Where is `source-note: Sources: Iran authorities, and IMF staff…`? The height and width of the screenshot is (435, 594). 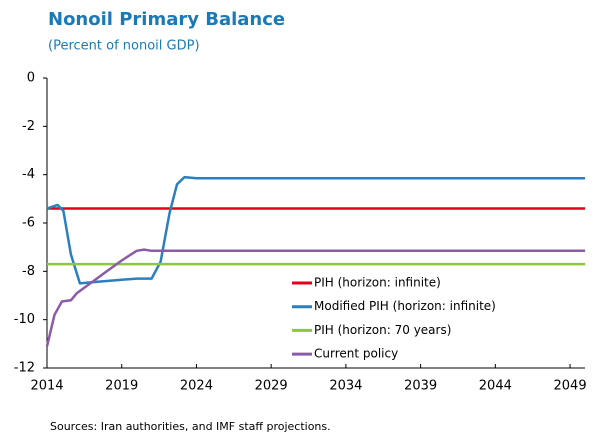 source-note: Sources: Iran authorities, and IMF staff… is located at coordinates (190, 426).